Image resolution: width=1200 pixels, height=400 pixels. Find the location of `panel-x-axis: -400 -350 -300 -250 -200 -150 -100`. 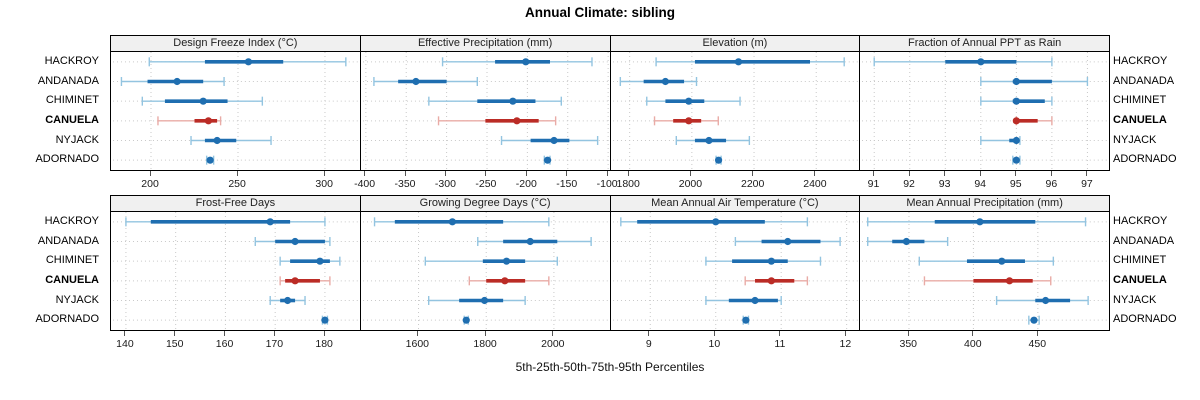

panel-x-axis: -400 -350 -300 -250 -200 -150 -100 is located at coordinates (486, 182).